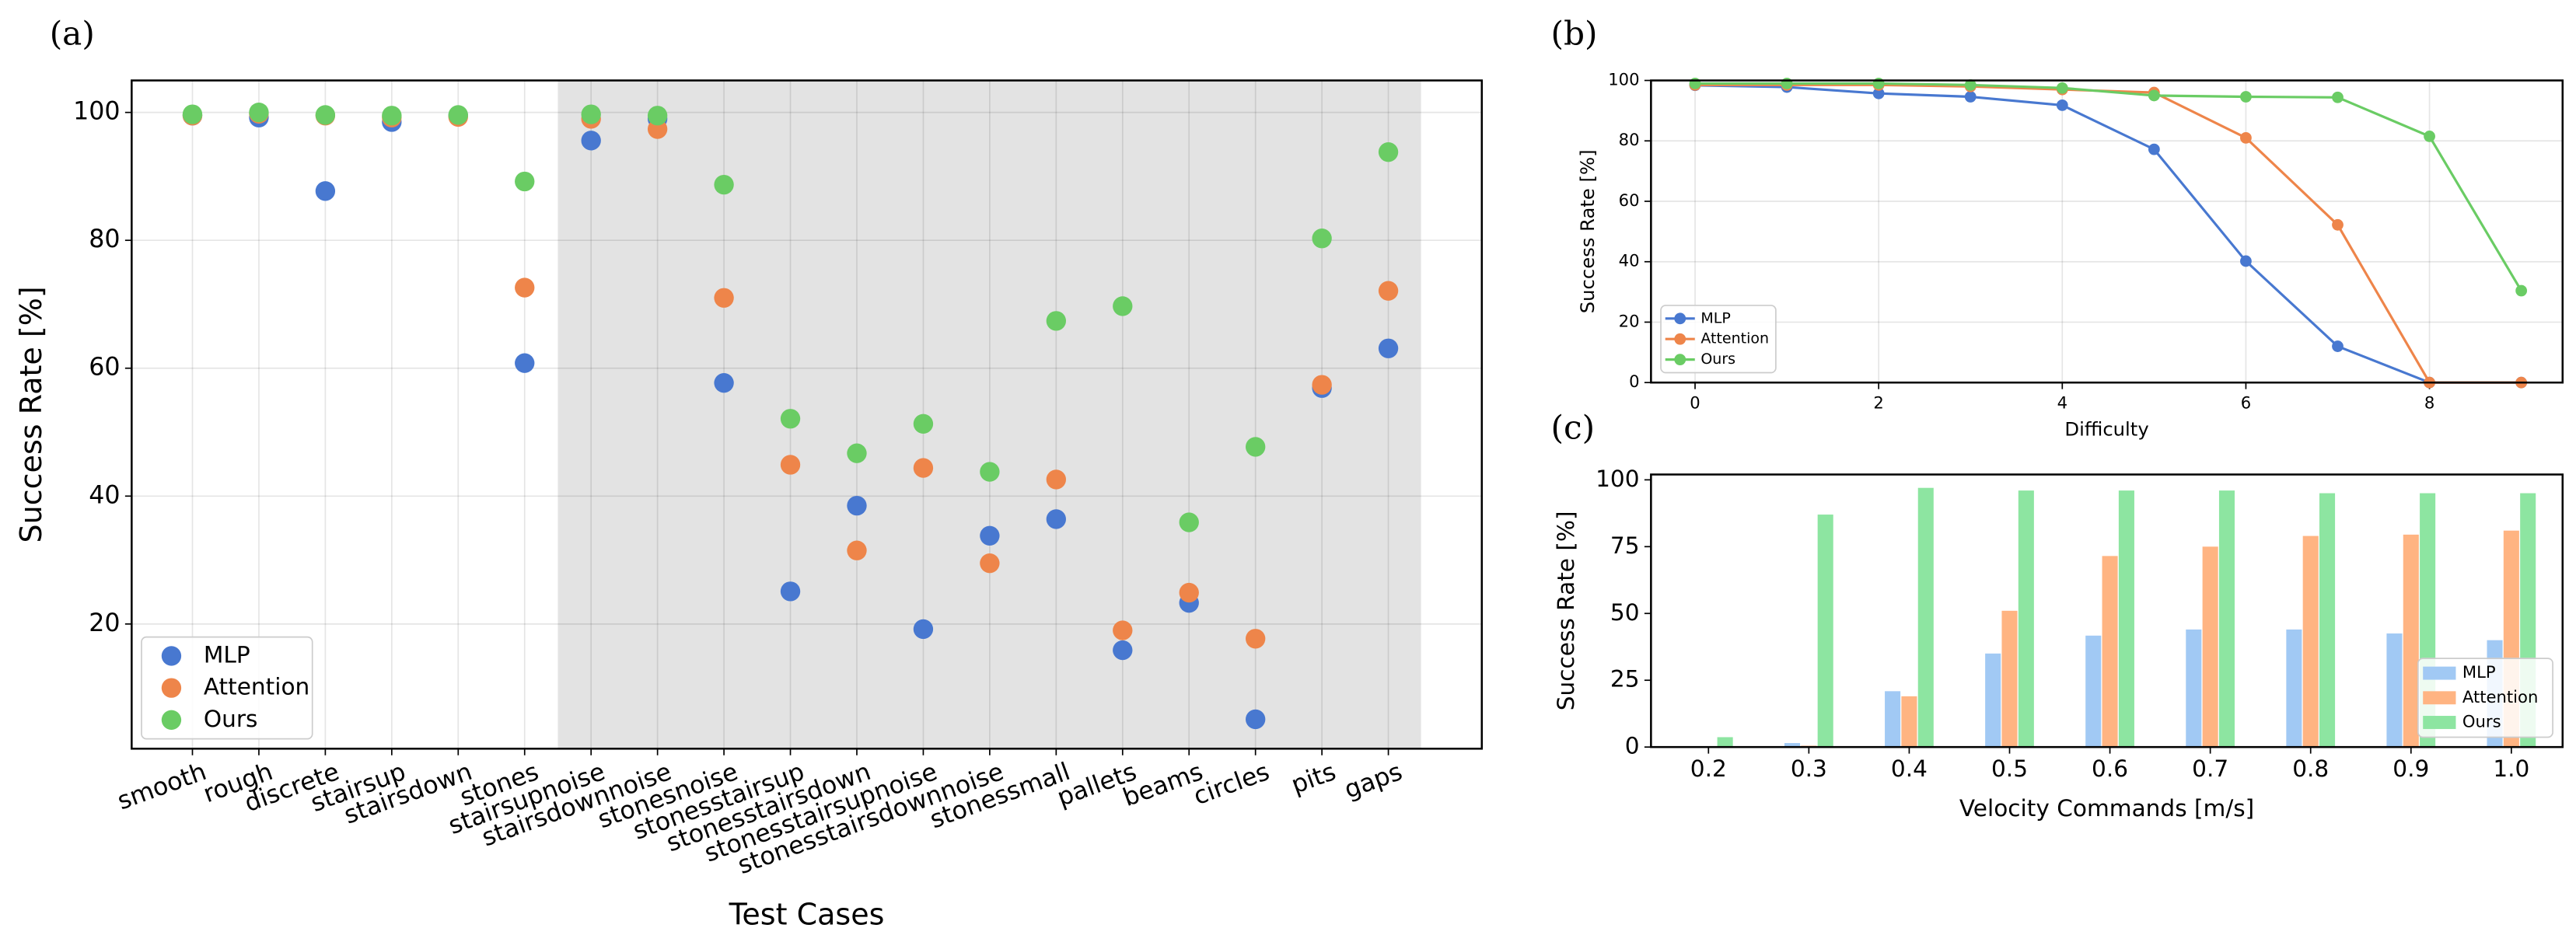 The width and height of the screenshot is (2576, 949). I want to click on x-tick-label: 0.5, so click(2009, 768).